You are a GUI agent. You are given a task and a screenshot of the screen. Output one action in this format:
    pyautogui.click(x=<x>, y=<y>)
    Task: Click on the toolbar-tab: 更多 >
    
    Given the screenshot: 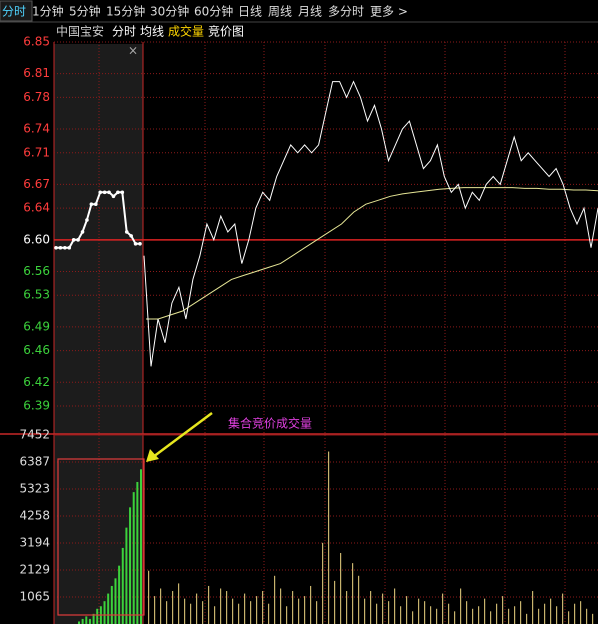 What is the action you would take?
    pyautogui.click(x=389, y=12)
    